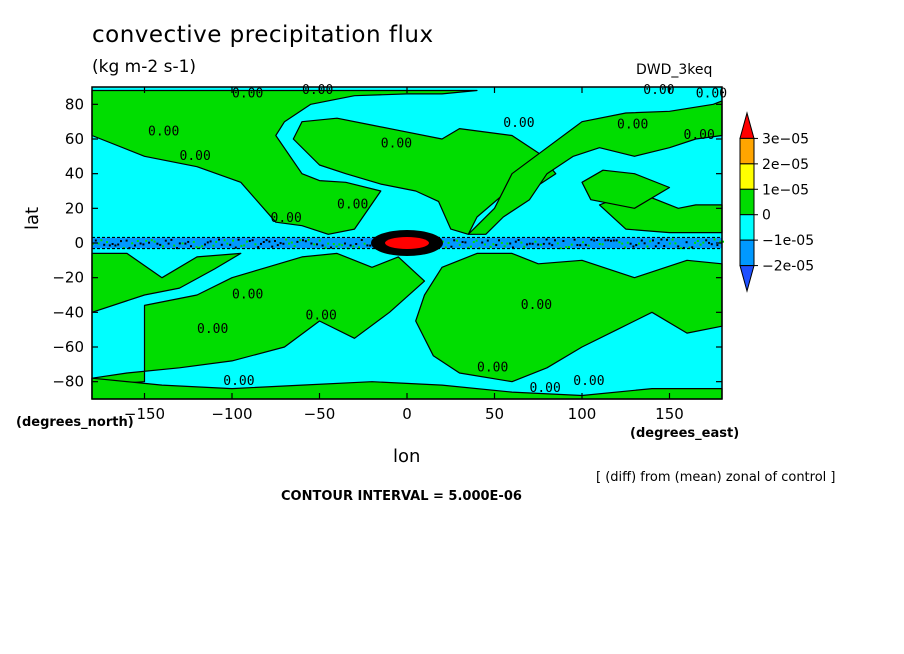 The width and height of the screenshot is (904, 654). What do you see at coordinates (407, 414) in the screenshot?
I see `x-tick-label: 0` at bounding box center [407, 414].